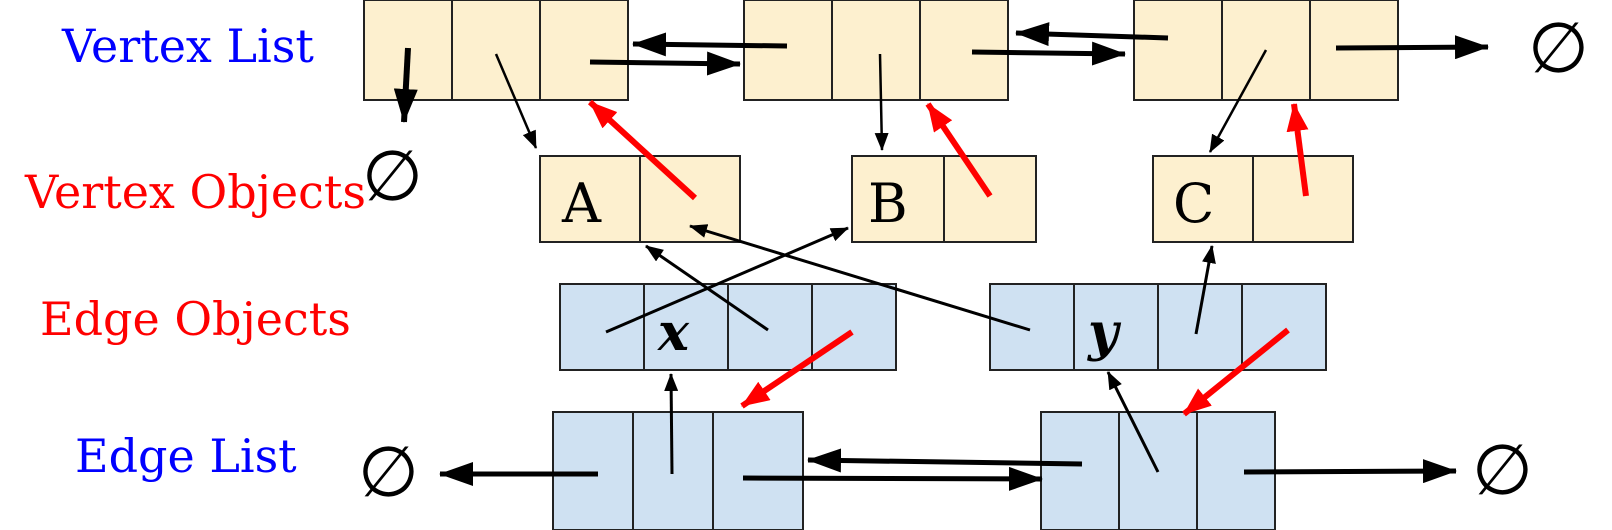 The height and width of the screenshot is (530, 1612). I want to click on vertex-b-position-pointer, so click(959, 150).